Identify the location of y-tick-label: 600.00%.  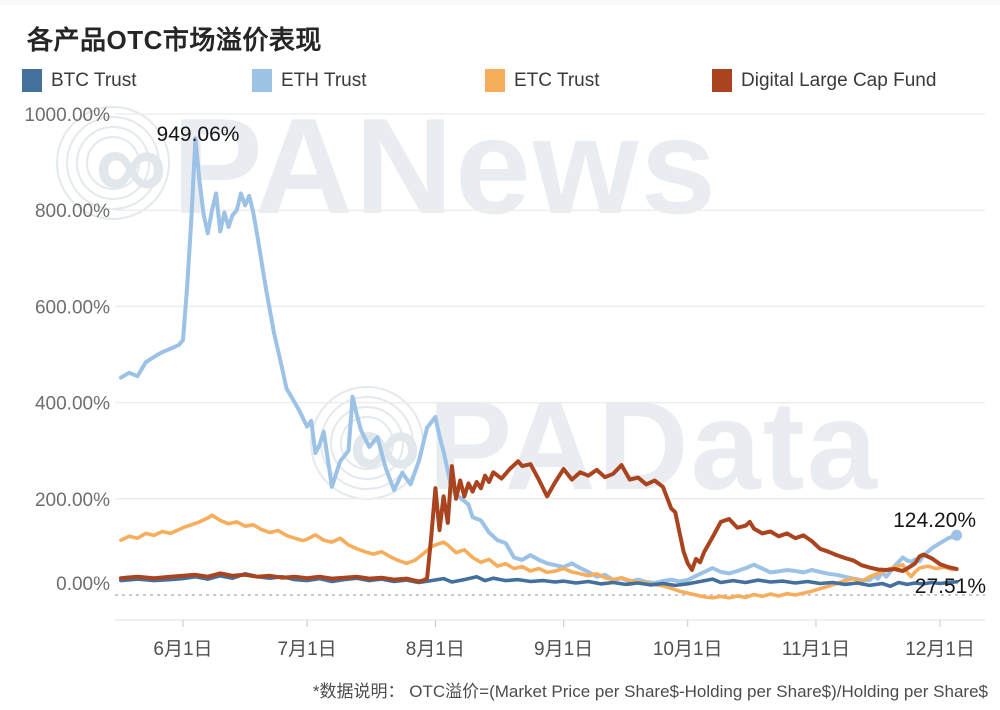
(72, 307).